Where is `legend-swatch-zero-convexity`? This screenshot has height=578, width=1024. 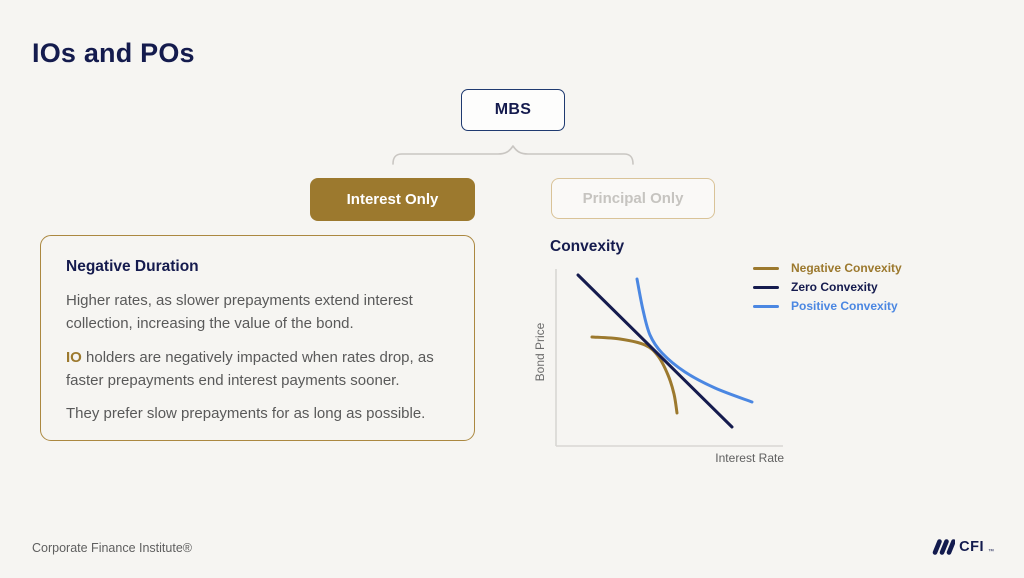
legend-swatch-zero-convexity is located at coordinates (766, 287).